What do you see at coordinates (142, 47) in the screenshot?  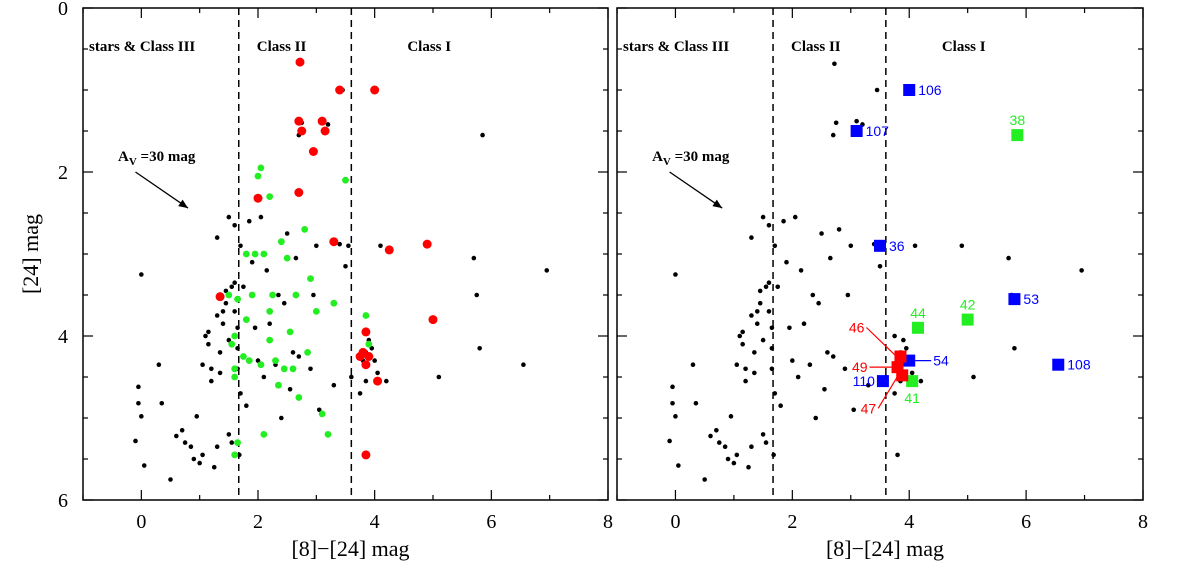 I see `left-region-label: stars & Class III` at bounding box center [142, 47].